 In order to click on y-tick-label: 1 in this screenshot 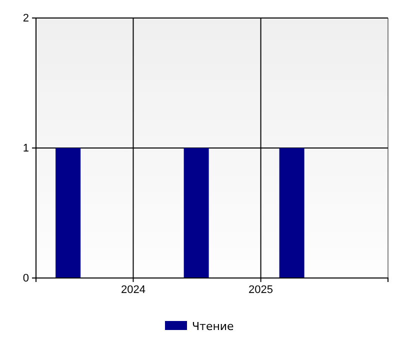, I will do `click(25, 148)`.